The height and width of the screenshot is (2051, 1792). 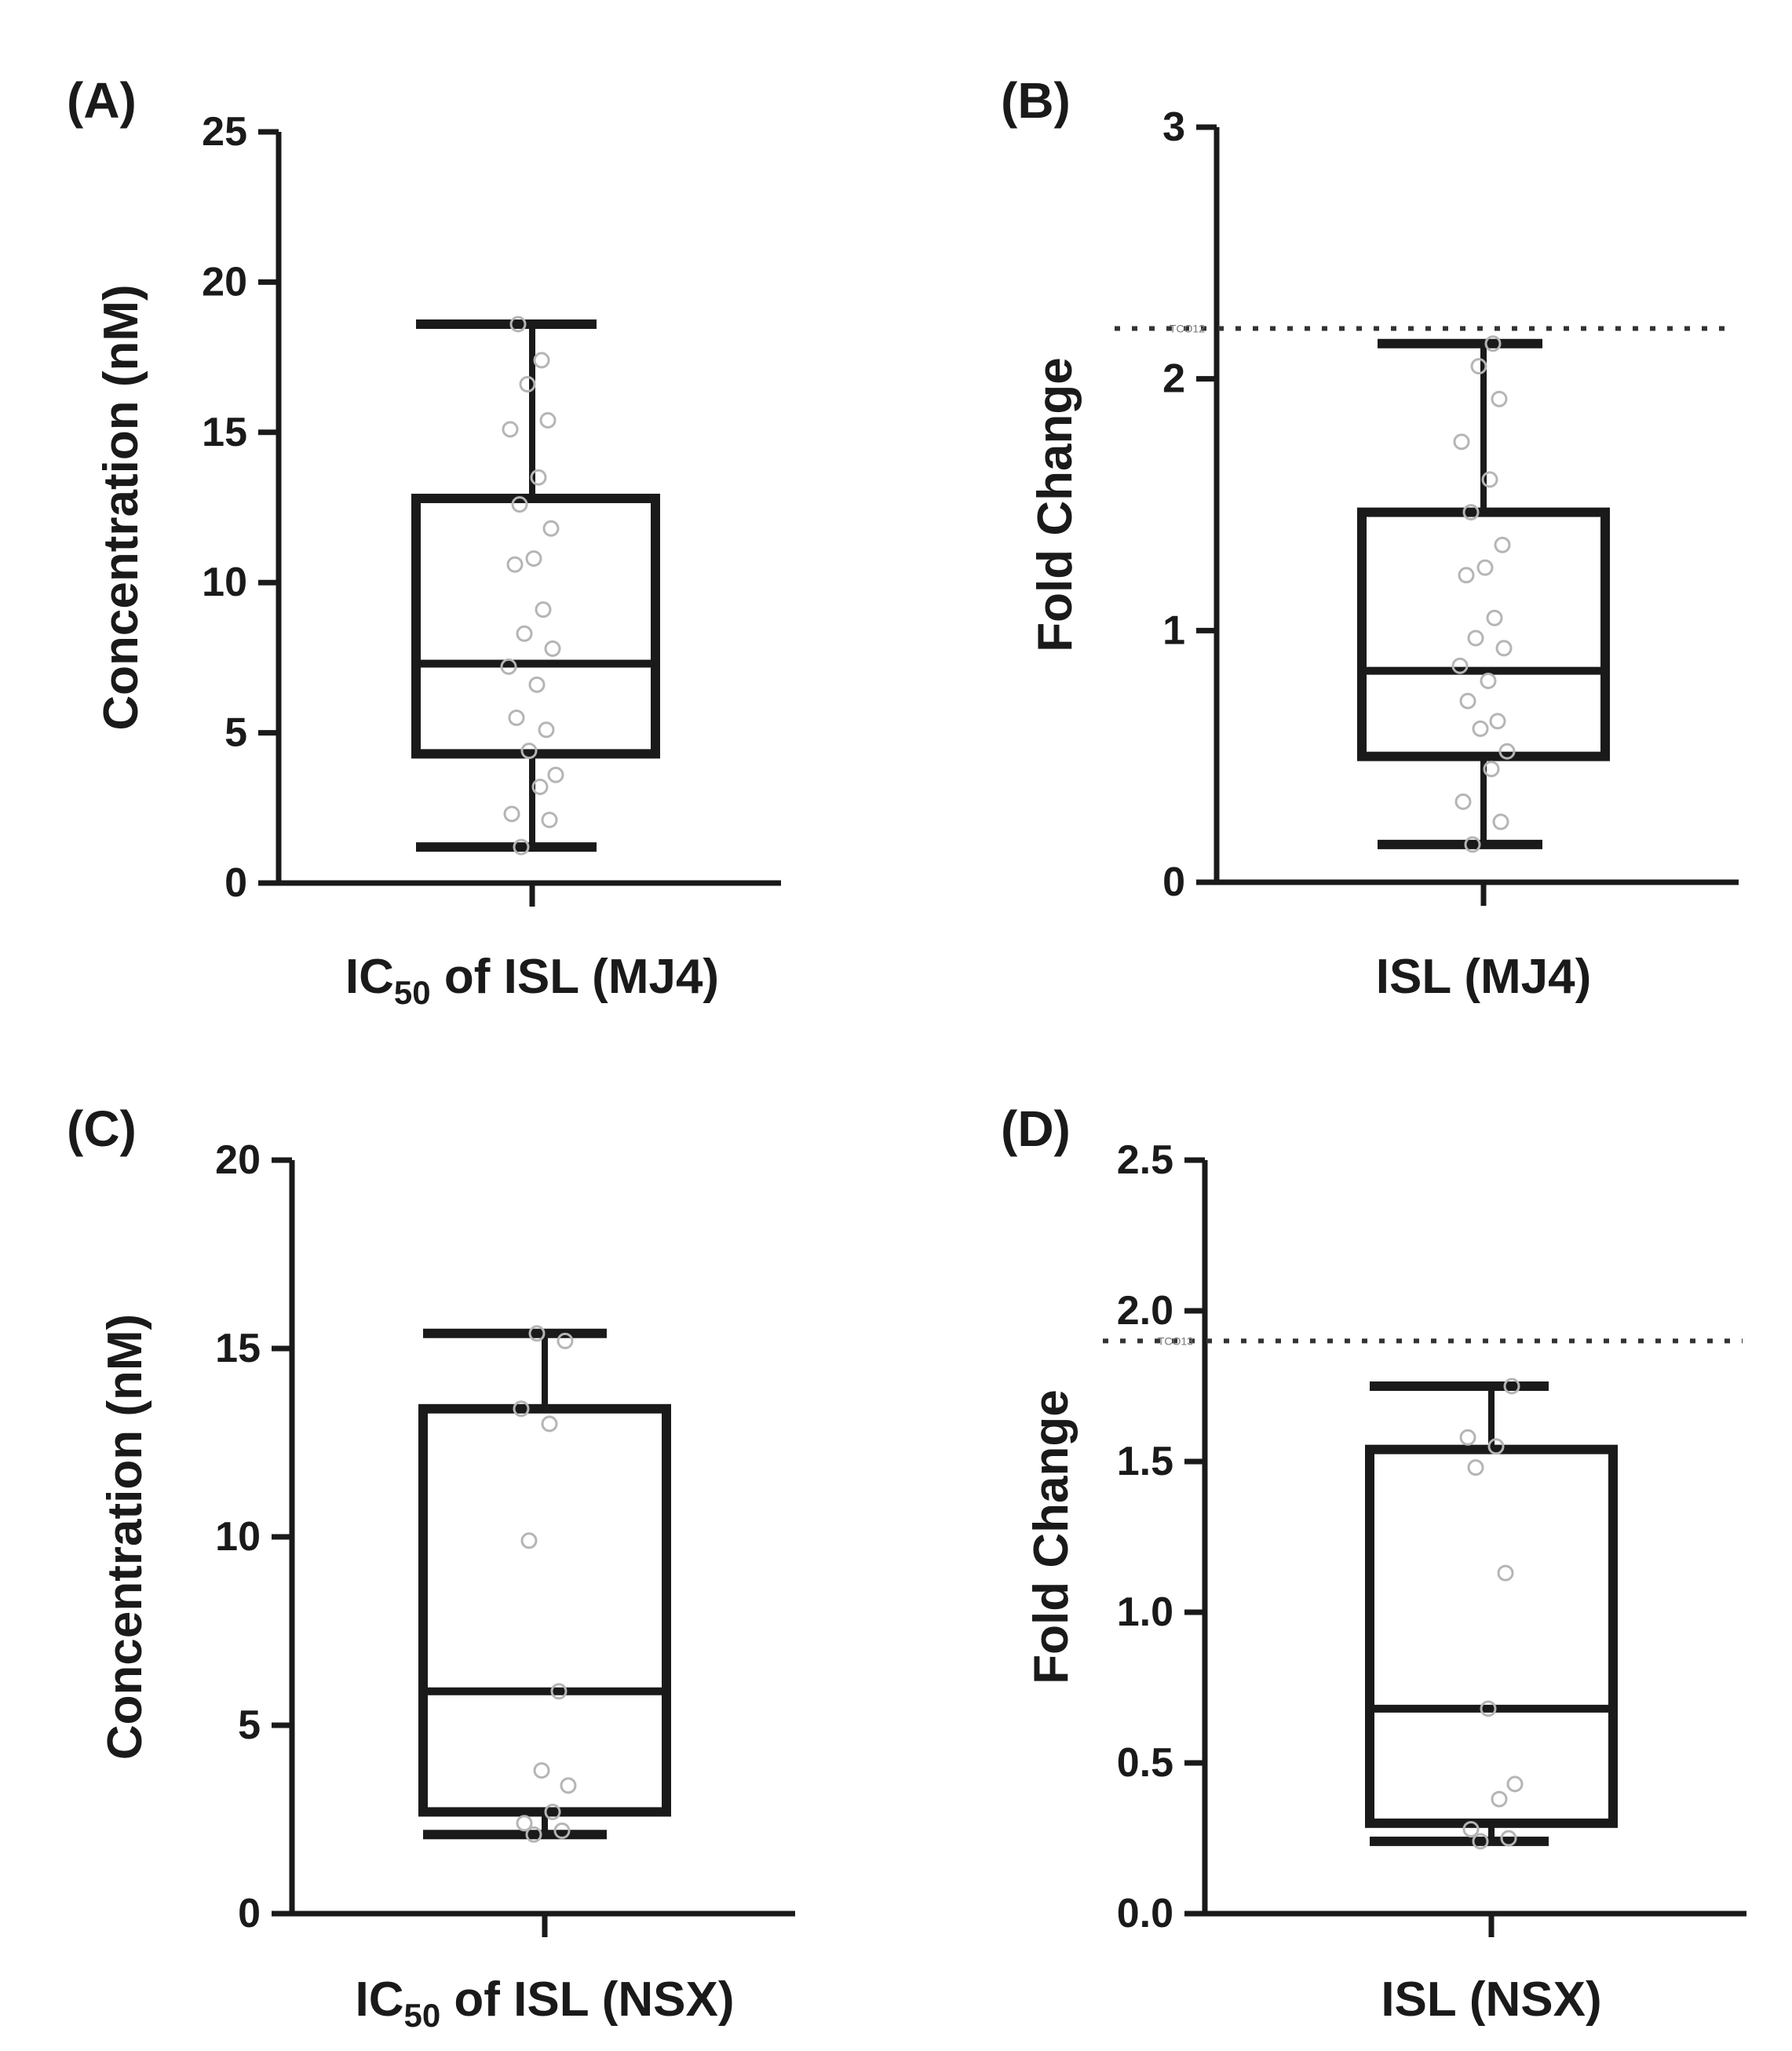 I want to click on x-axis-title: ISL (NSX), so click(x=1491, y=2000).